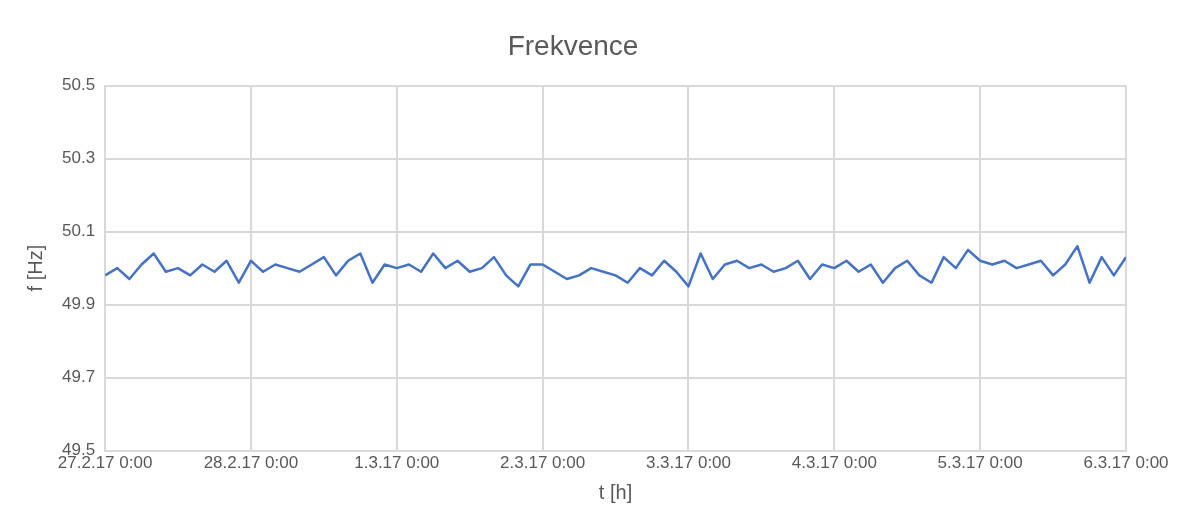 Image resolution: width=1181 pixels, height=519 pixels. Describe the element at coordinates (251, 463) in the screenshot. I see `x-tick-label: 28.2.17 0:00` at that location.